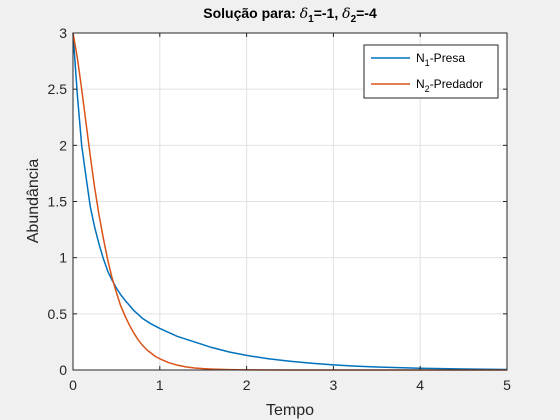 The image size is (560, 420). Describe the element at coordinates (440, 59) in the screenshot. I see `legend-label-presa: N1-Presa` at that location.